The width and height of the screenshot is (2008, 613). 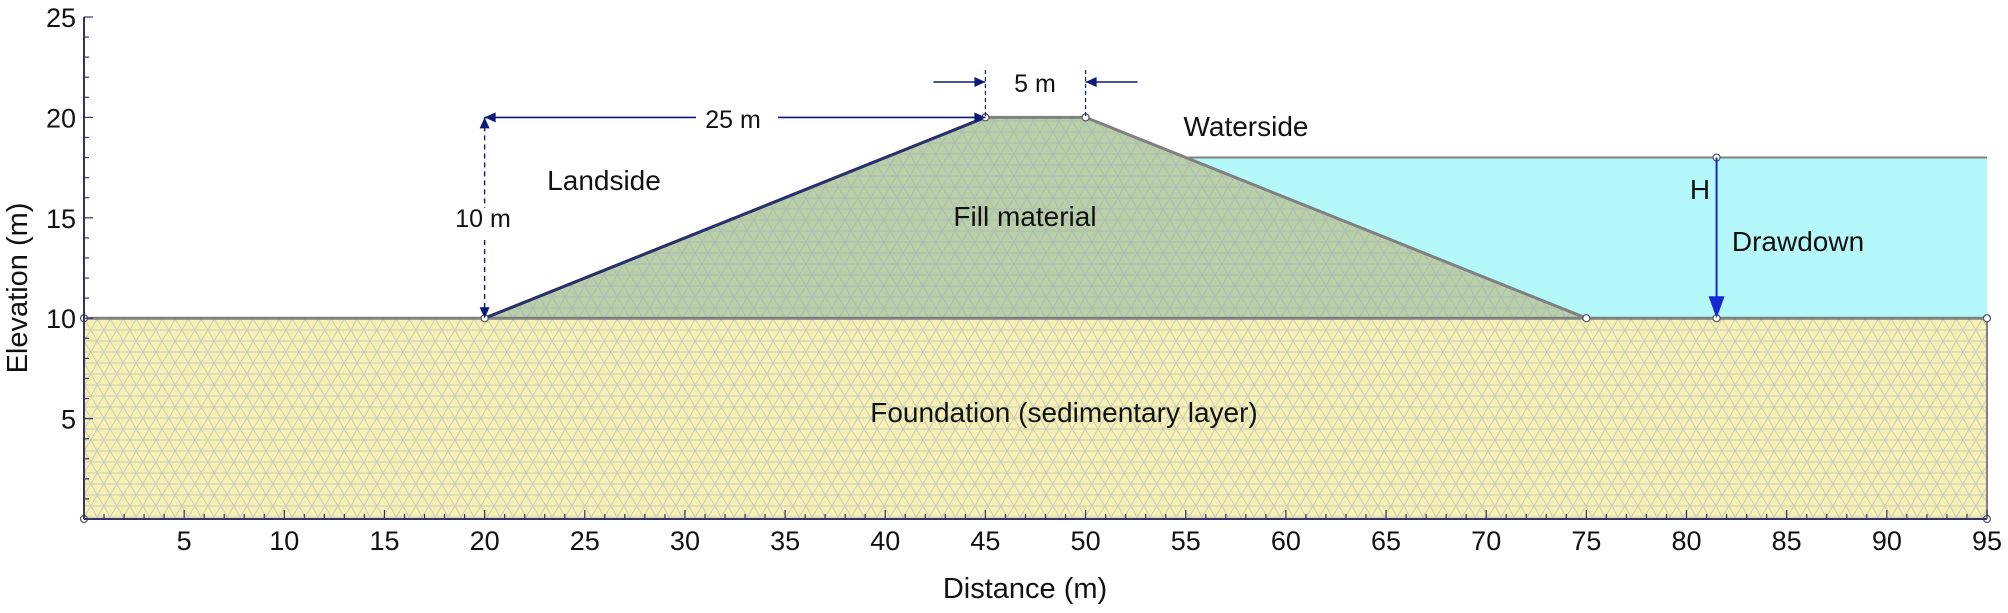 What do you see at coordinates (604, 180) in the screenshot?
I see `landside-label: Landside` at bounding box center [604, 180].